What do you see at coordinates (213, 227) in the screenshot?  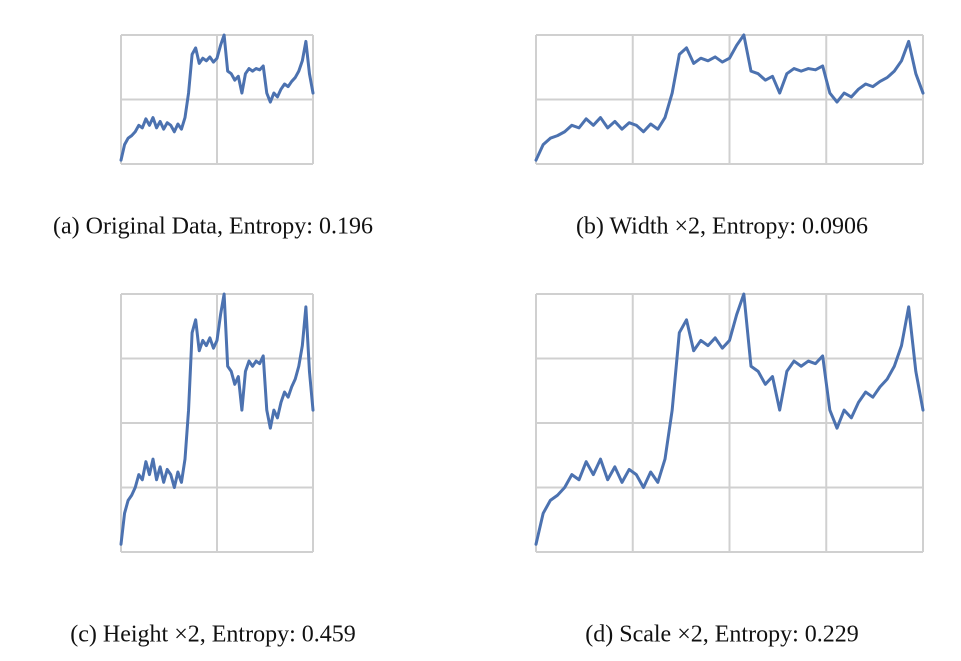 I see `caption: (a) Original Data, Entropy: 0.196` at bounding box center [213, 227].